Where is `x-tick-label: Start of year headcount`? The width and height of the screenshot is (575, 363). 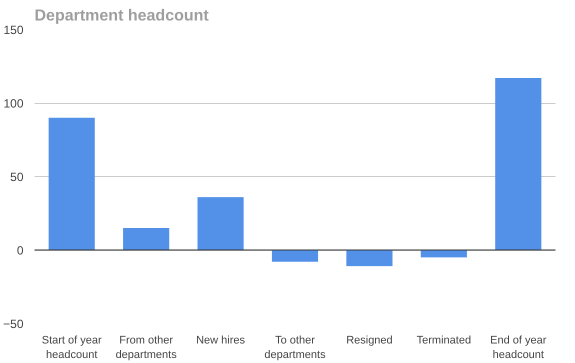
x-tick-label: Start of year headcount is located at coordinates (72, 347).